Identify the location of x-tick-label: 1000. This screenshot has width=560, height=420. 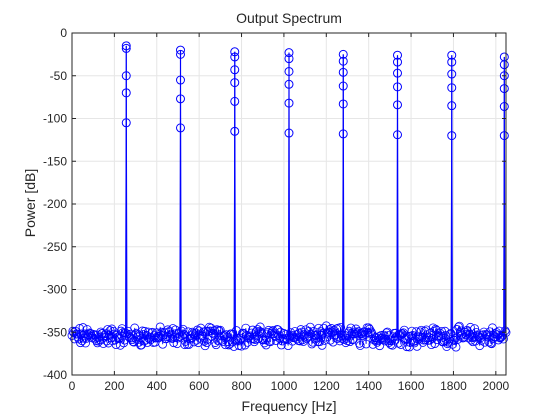
(284, 386).